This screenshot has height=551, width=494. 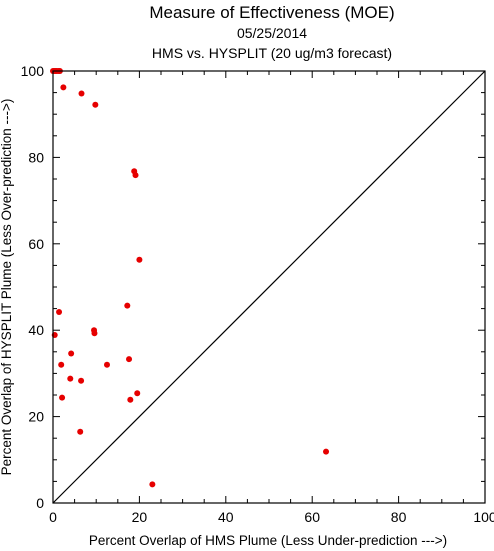 What do you see at coordinates (271, 517) in the screenshot?
I see `x-tick-labels: 0 20 40 60 80 100` at bounding box center [271, 517].